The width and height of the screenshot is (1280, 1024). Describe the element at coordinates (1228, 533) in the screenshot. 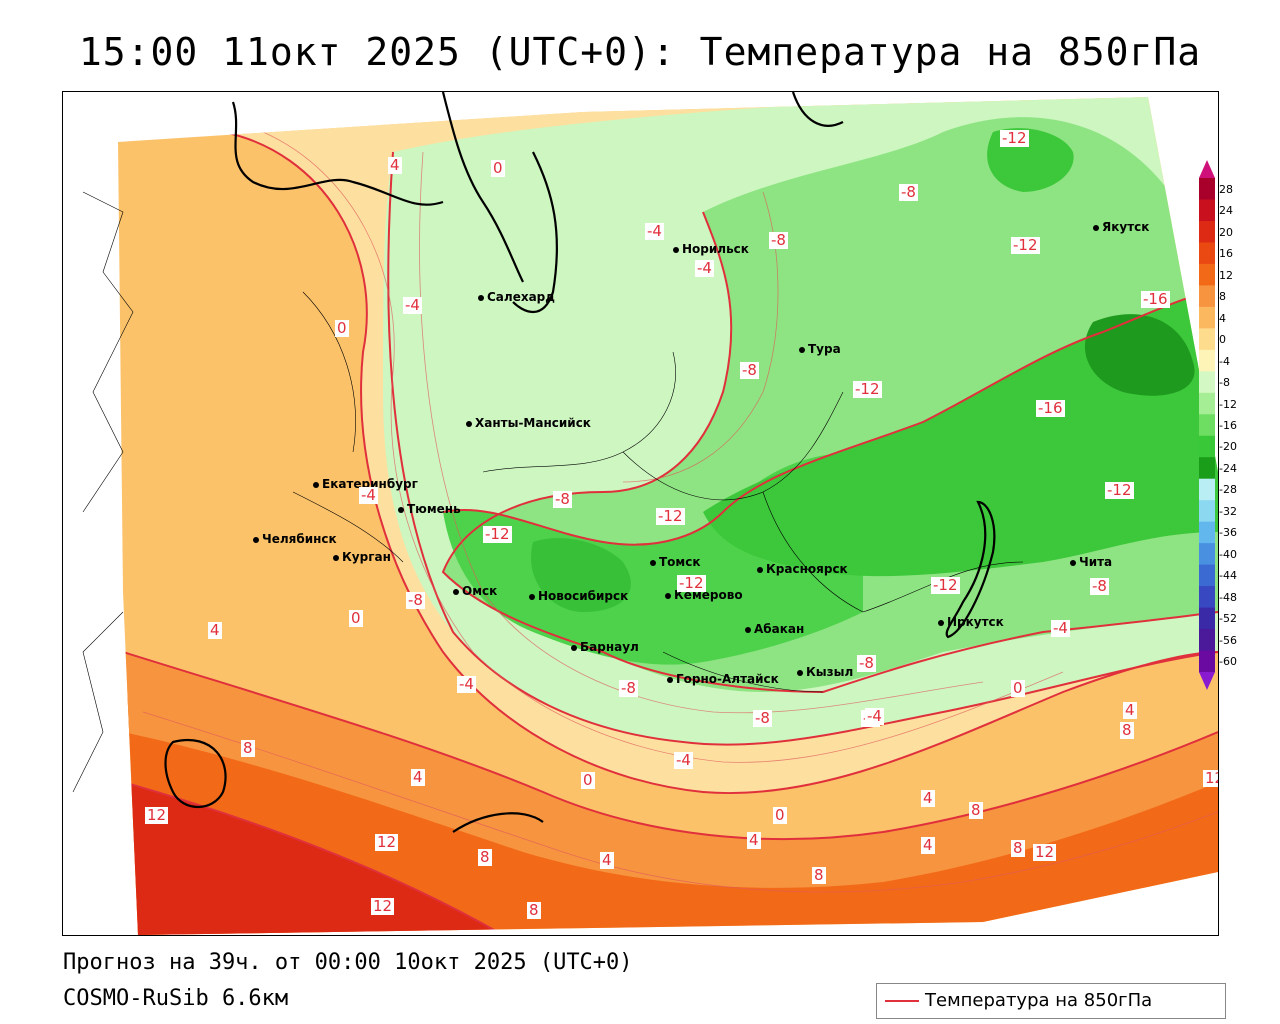

I see `colorbar-tick-label: -36` at that location.